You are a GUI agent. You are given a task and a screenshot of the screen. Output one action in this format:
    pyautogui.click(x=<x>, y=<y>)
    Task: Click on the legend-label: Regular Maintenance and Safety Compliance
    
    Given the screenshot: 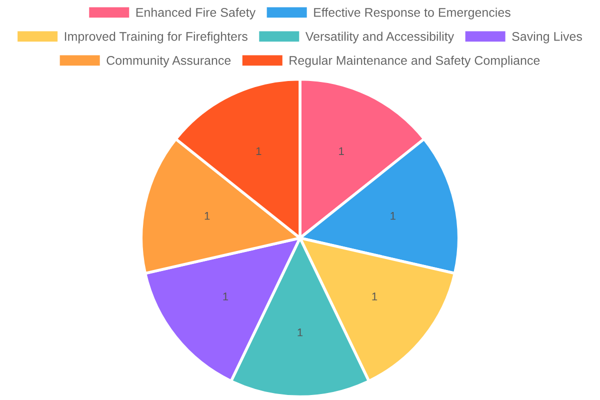 What is the action you would take?
    pyautogui.click(x=415, y=62)
    